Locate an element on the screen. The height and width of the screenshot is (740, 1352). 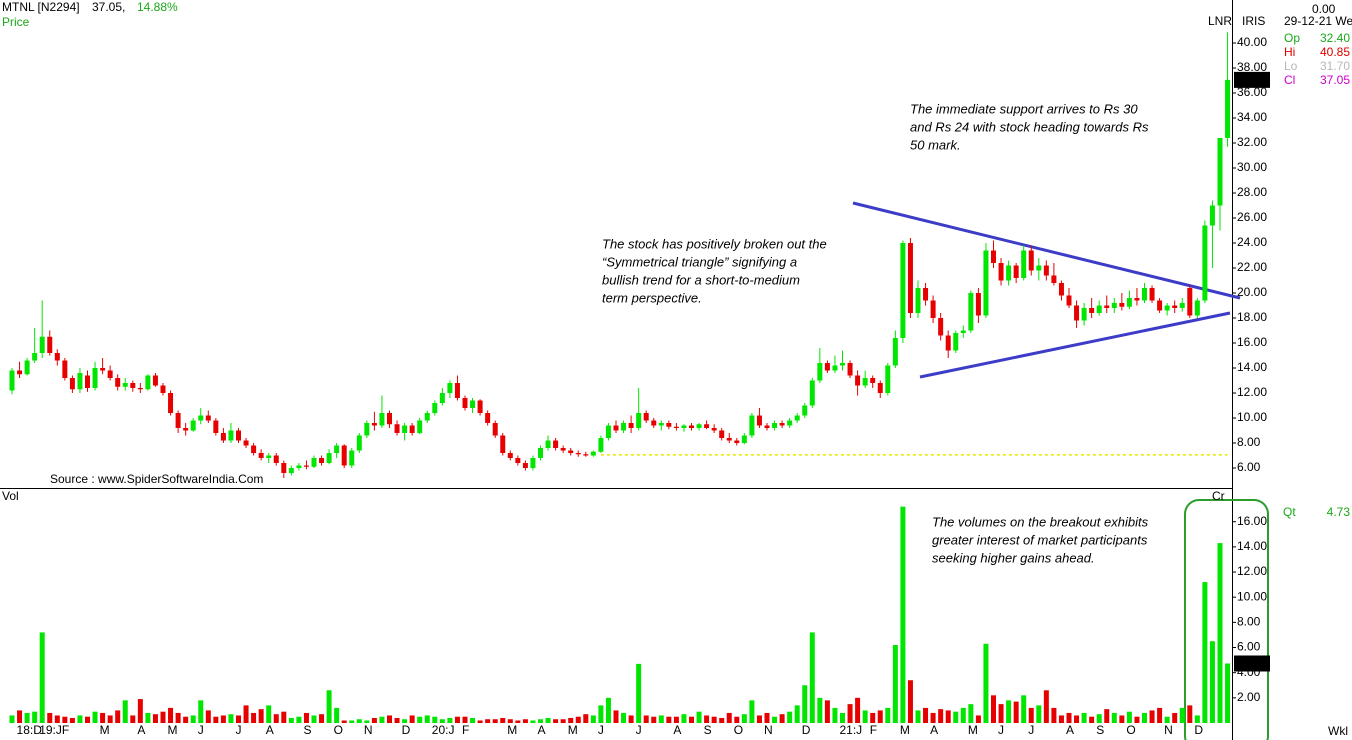
y-tick-label: 32.00 is located at coordinates (1252, 142).